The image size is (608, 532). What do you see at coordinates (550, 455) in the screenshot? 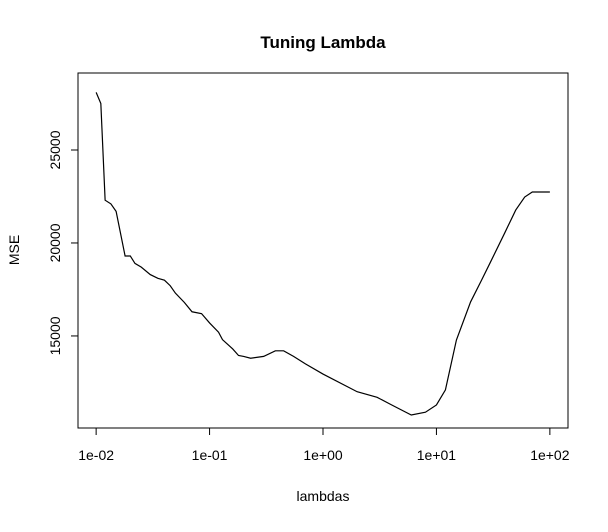
I see `x-tick-label: 1e+02` at bounding box center [550, 455].